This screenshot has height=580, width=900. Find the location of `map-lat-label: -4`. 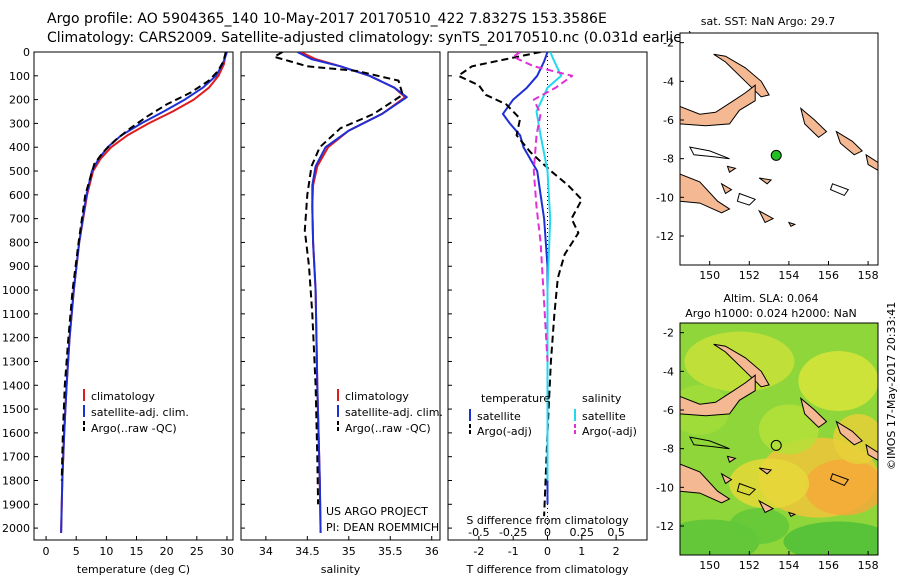

map-lat-label: -4 is located at coordinates (668, 81).